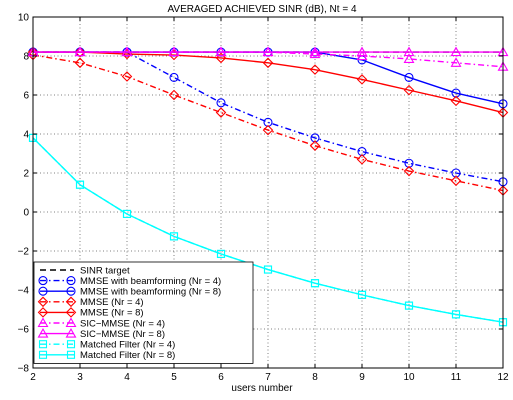  I want to click on legend-entry-label: SIC−MMSE (Nr = 4), so click(122, 323).